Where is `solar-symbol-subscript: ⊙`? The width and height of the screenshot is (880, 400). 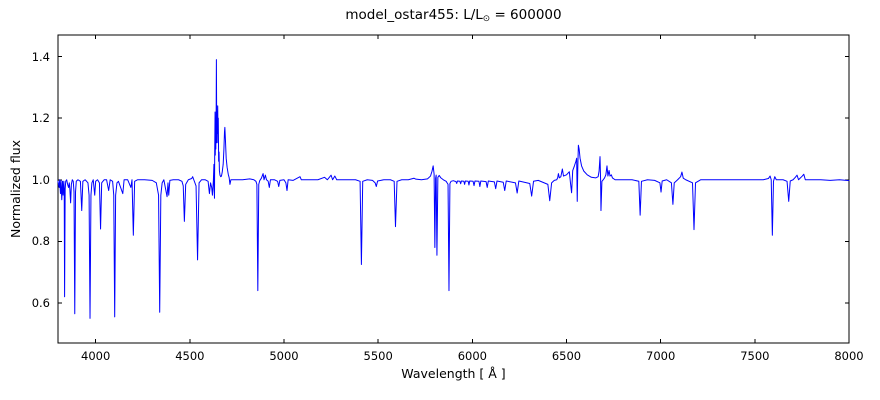
solar-symbol-subscript: ⊙ is located at coordinates (486, 19).